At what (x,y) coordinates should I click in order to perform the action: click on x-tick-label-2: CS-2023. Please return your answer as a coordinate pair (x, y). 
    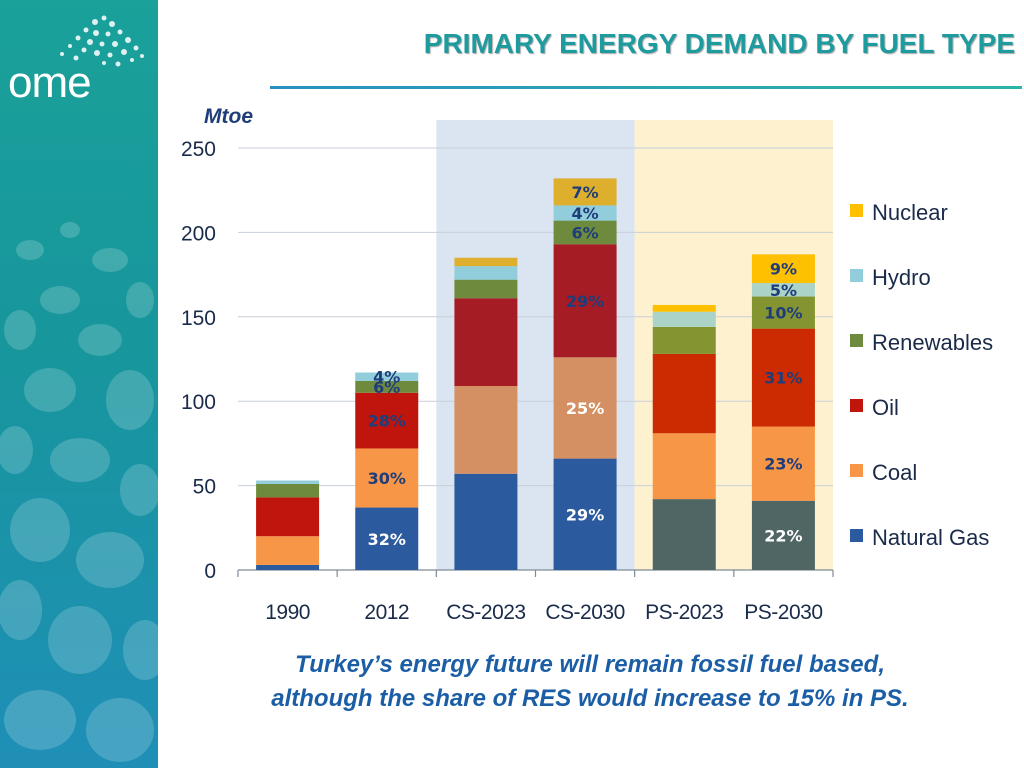
    Looking at the image, I should click on (485, 612).